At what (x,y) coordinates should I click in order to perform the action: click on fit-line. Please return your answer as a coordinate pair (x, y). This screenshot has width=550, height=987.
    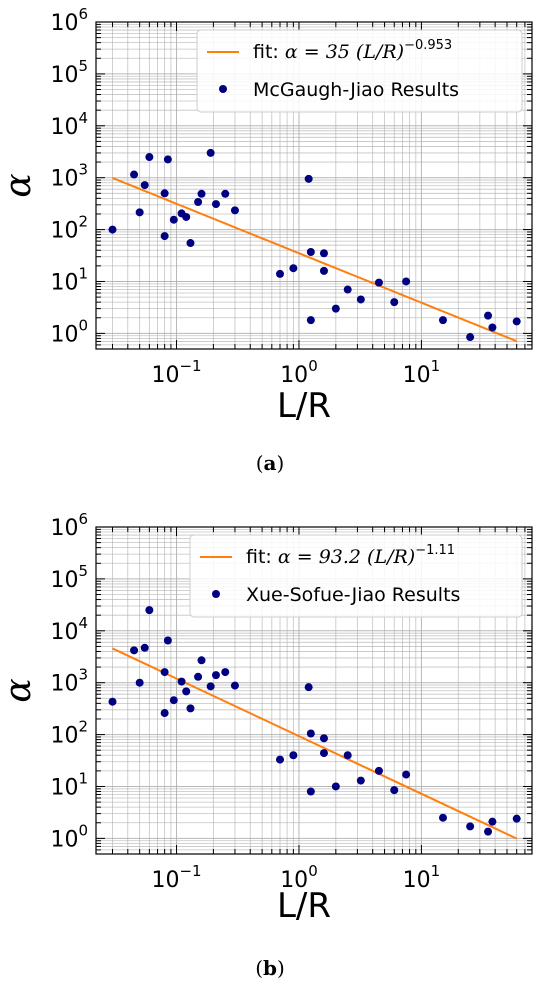
    Looking at the image, I should click on (315, 260).